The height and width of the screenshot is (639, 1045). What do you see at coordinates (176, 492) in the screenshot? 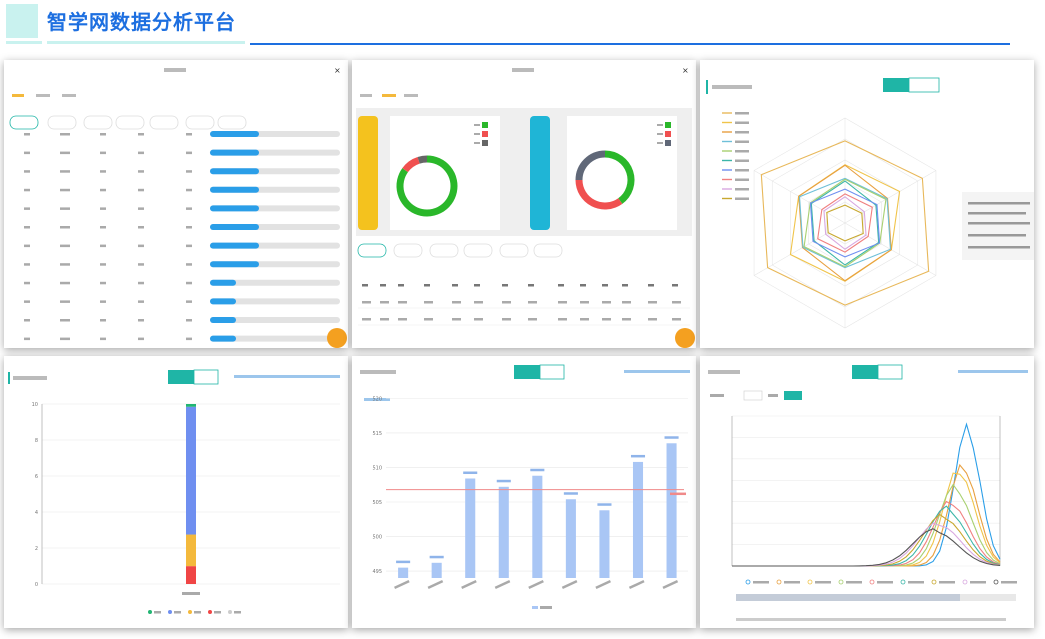
I see `stacked-bar-panel: 0 2 4 6 8 10` at bounding box center [176, 492].